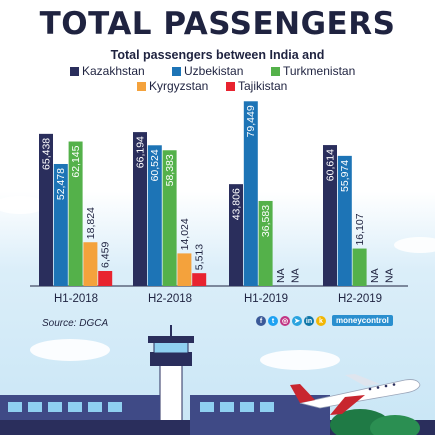  Describe the element at coordinates (261, 321) in the screenshot. I see `facebook-icon: f` at that location.